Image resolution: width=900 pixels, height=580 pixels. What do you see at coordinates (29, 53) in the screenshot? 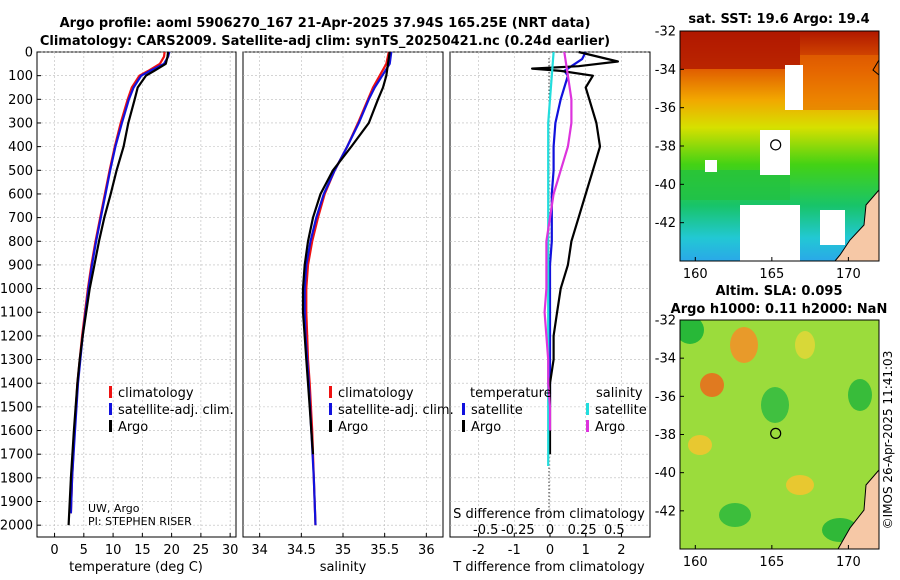
I see `y-tick-label: 0` at bounding box center [29, 53].